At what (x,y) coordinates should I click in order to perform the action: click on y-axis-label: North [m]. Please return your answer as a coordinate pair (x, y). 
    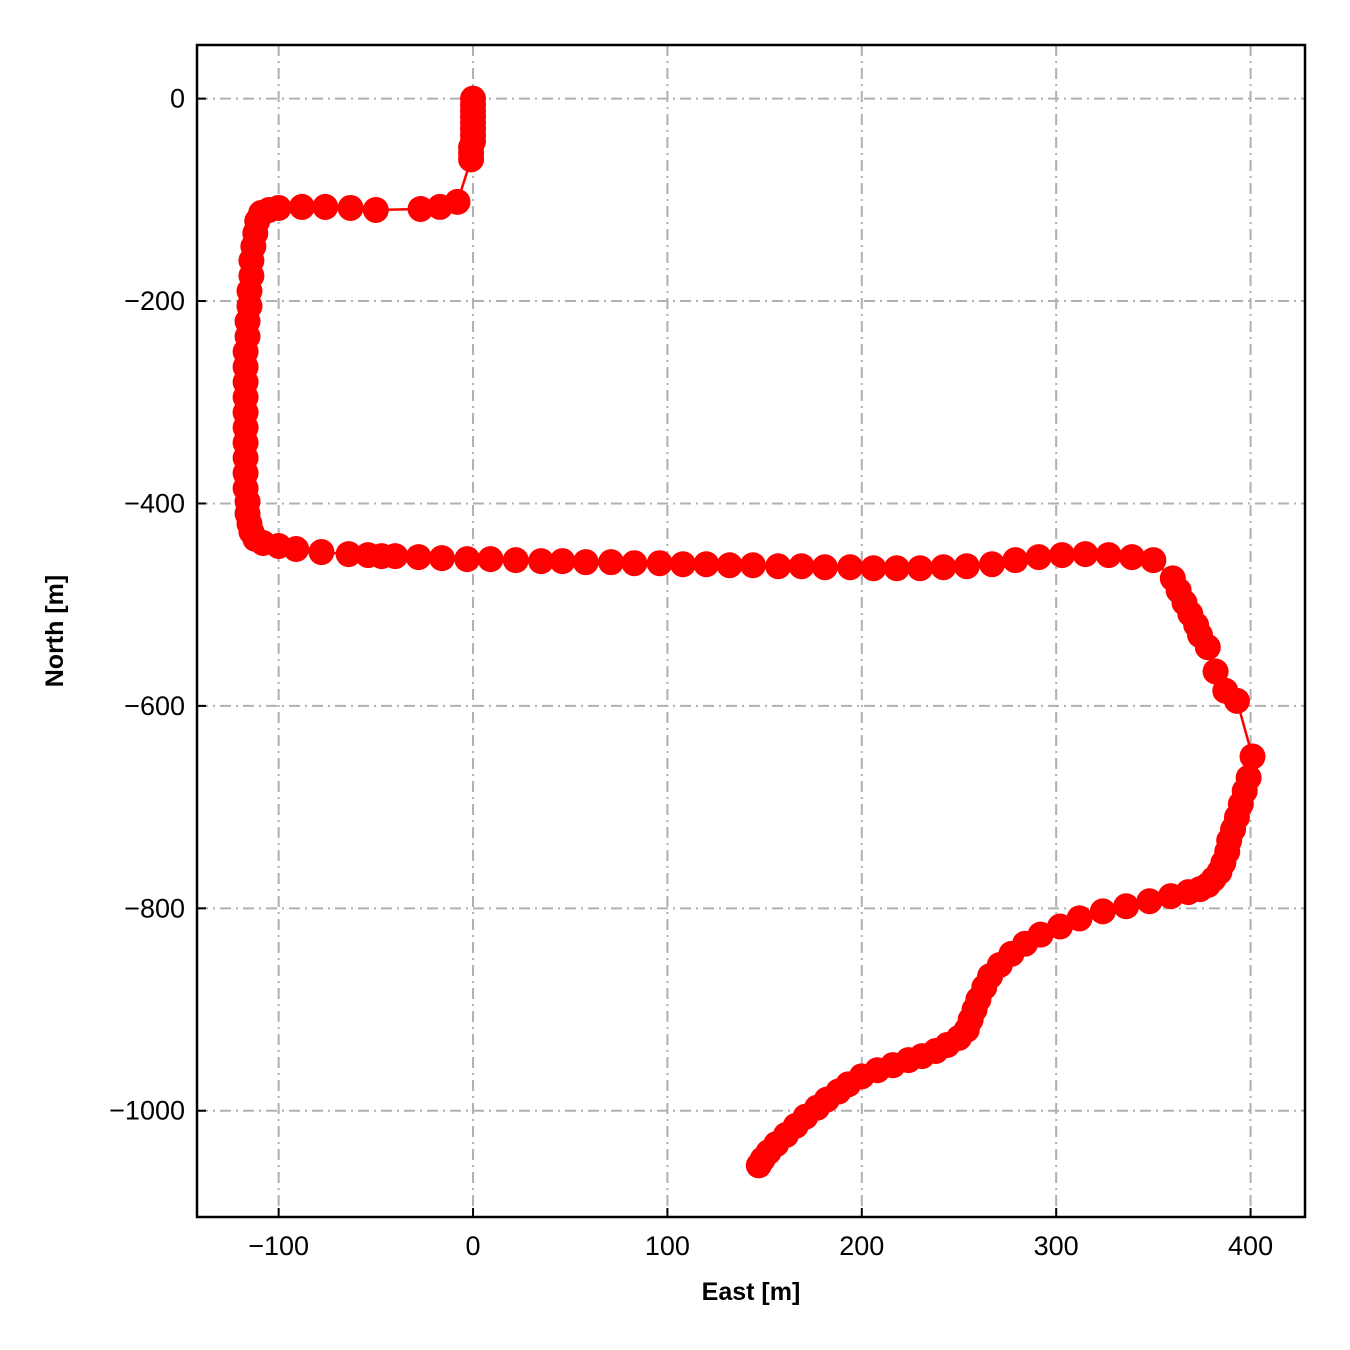
    Looking at the image, I should click on (55, 631).